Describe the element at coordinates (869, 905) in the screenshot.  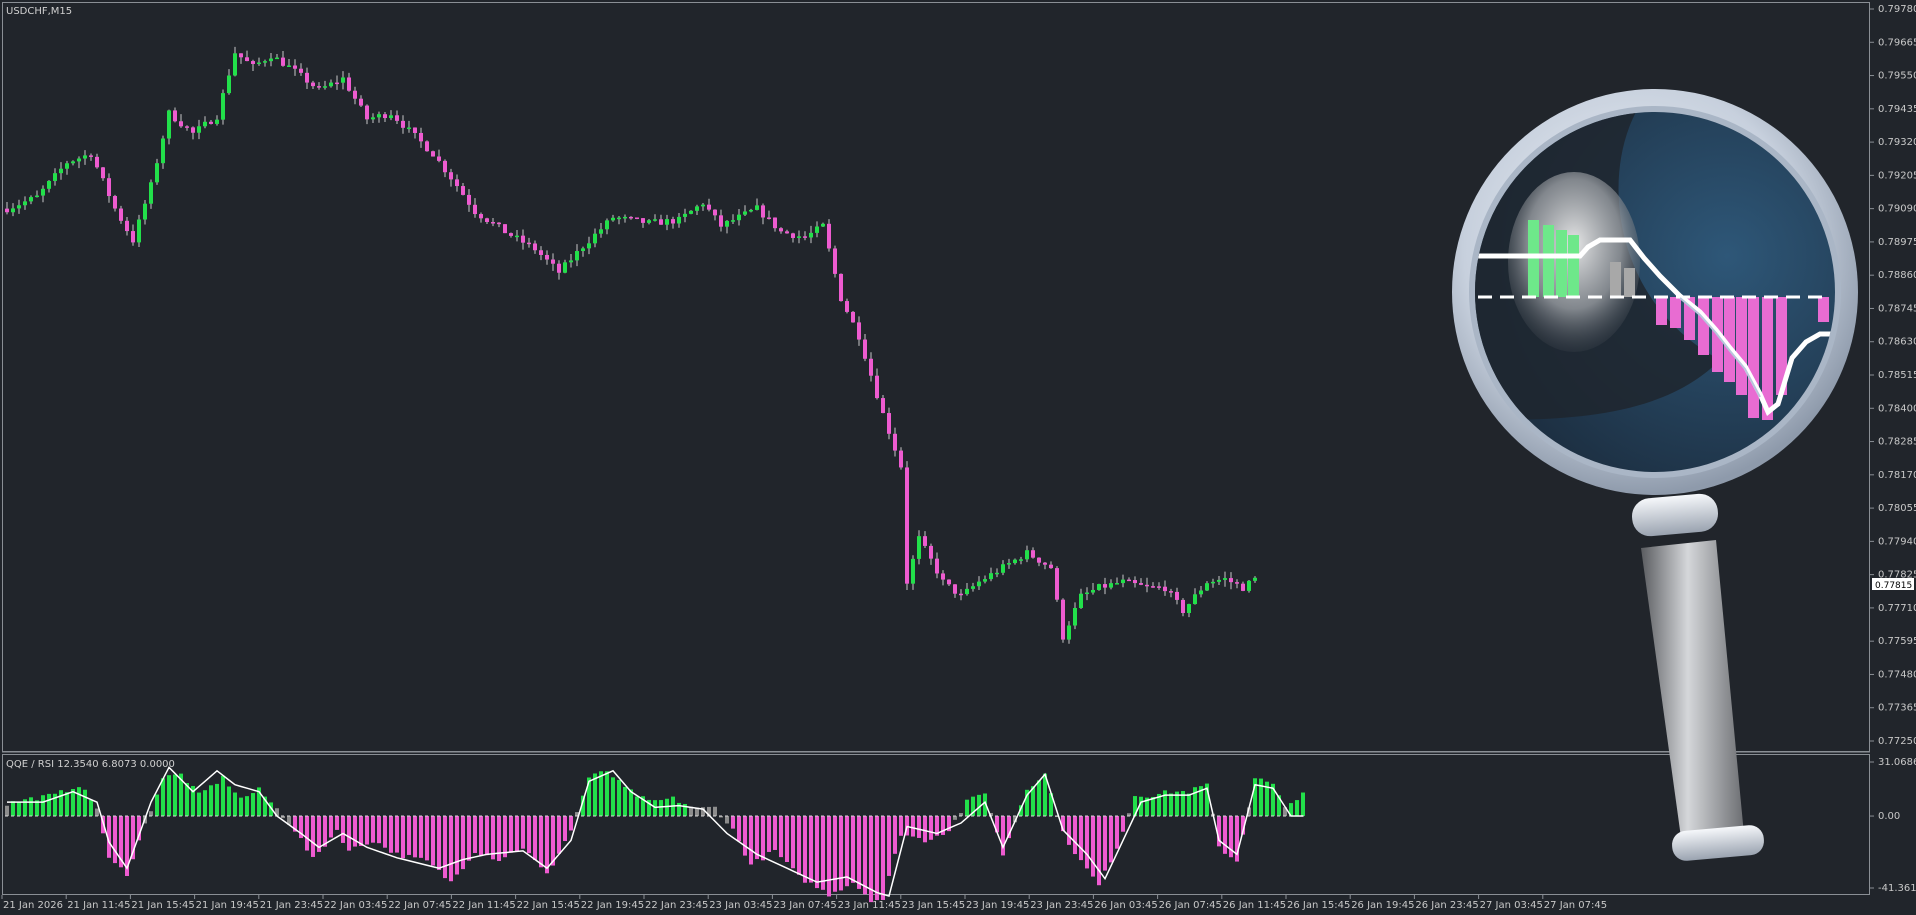
I see `time-tick-label: 23 Jan 11:45` at that location.